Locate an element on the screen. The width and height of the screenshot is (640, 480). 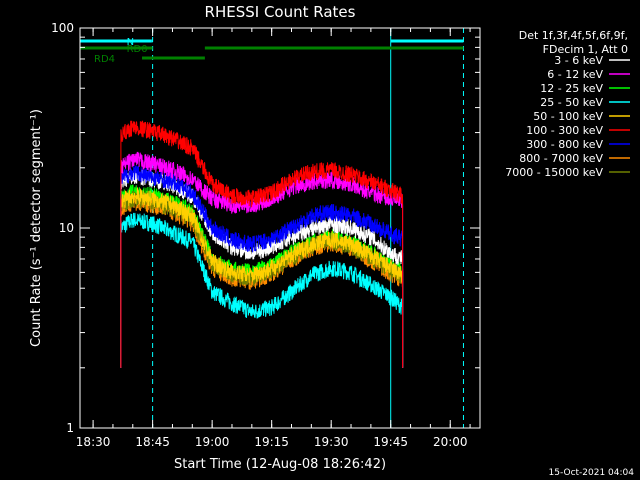
attenuator-bar-label: RD4 is located at coordinates (104, 59).